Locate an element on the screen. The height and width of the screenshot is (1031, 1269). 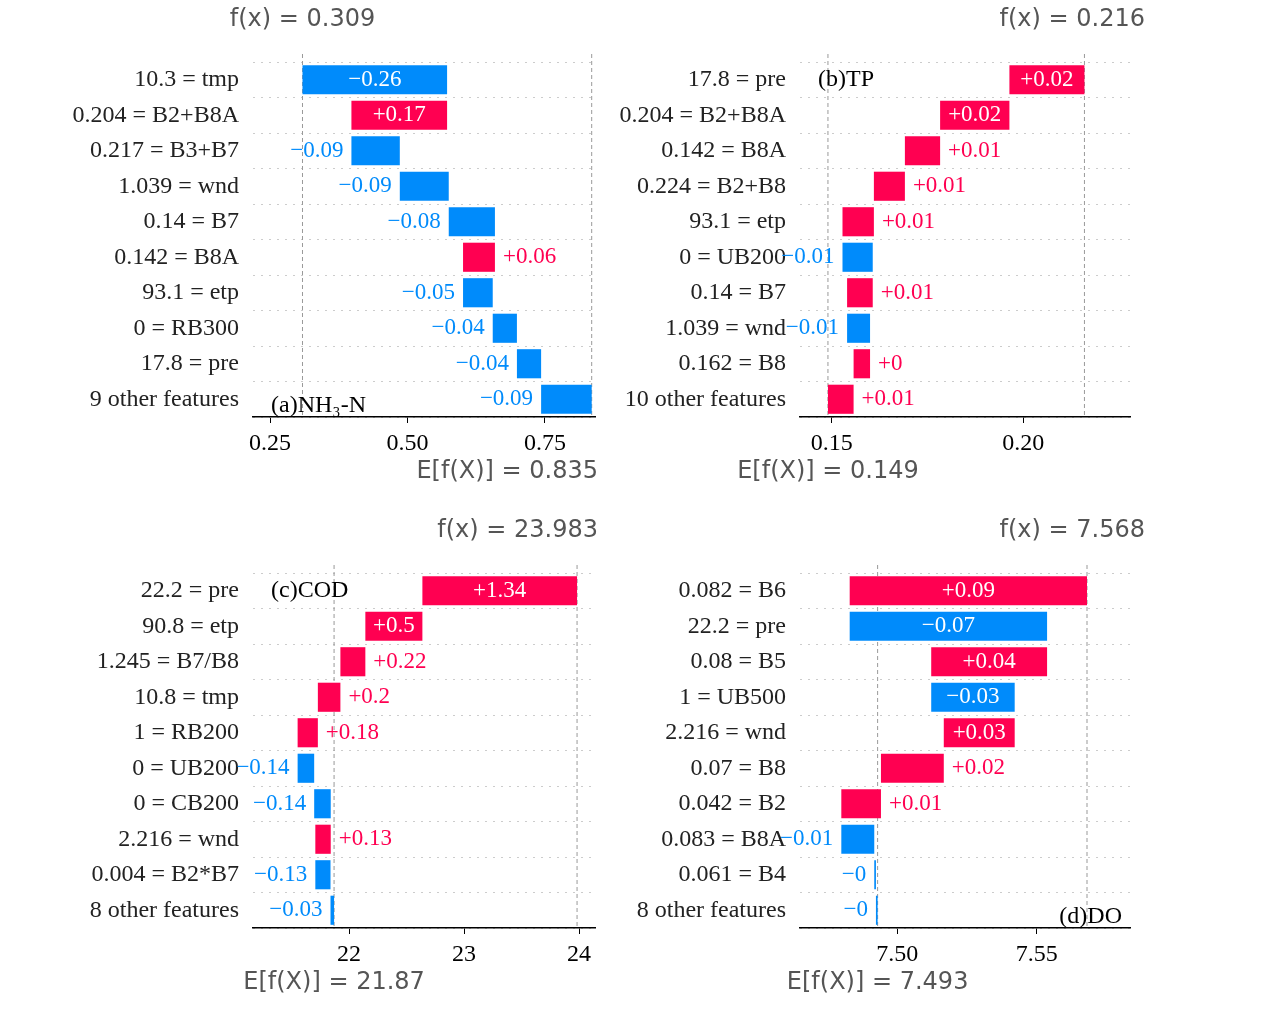
annotation: (d)DO is located at coordinates (1090, 914).